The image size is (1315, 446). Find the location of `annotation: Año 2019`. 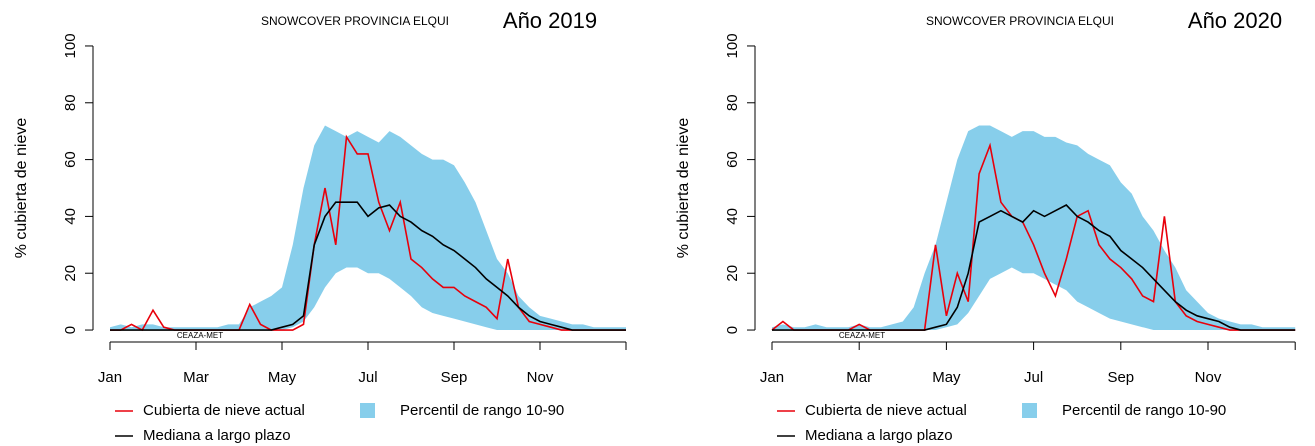

annotation: Año 2019 is located at coordinates (550, 20).